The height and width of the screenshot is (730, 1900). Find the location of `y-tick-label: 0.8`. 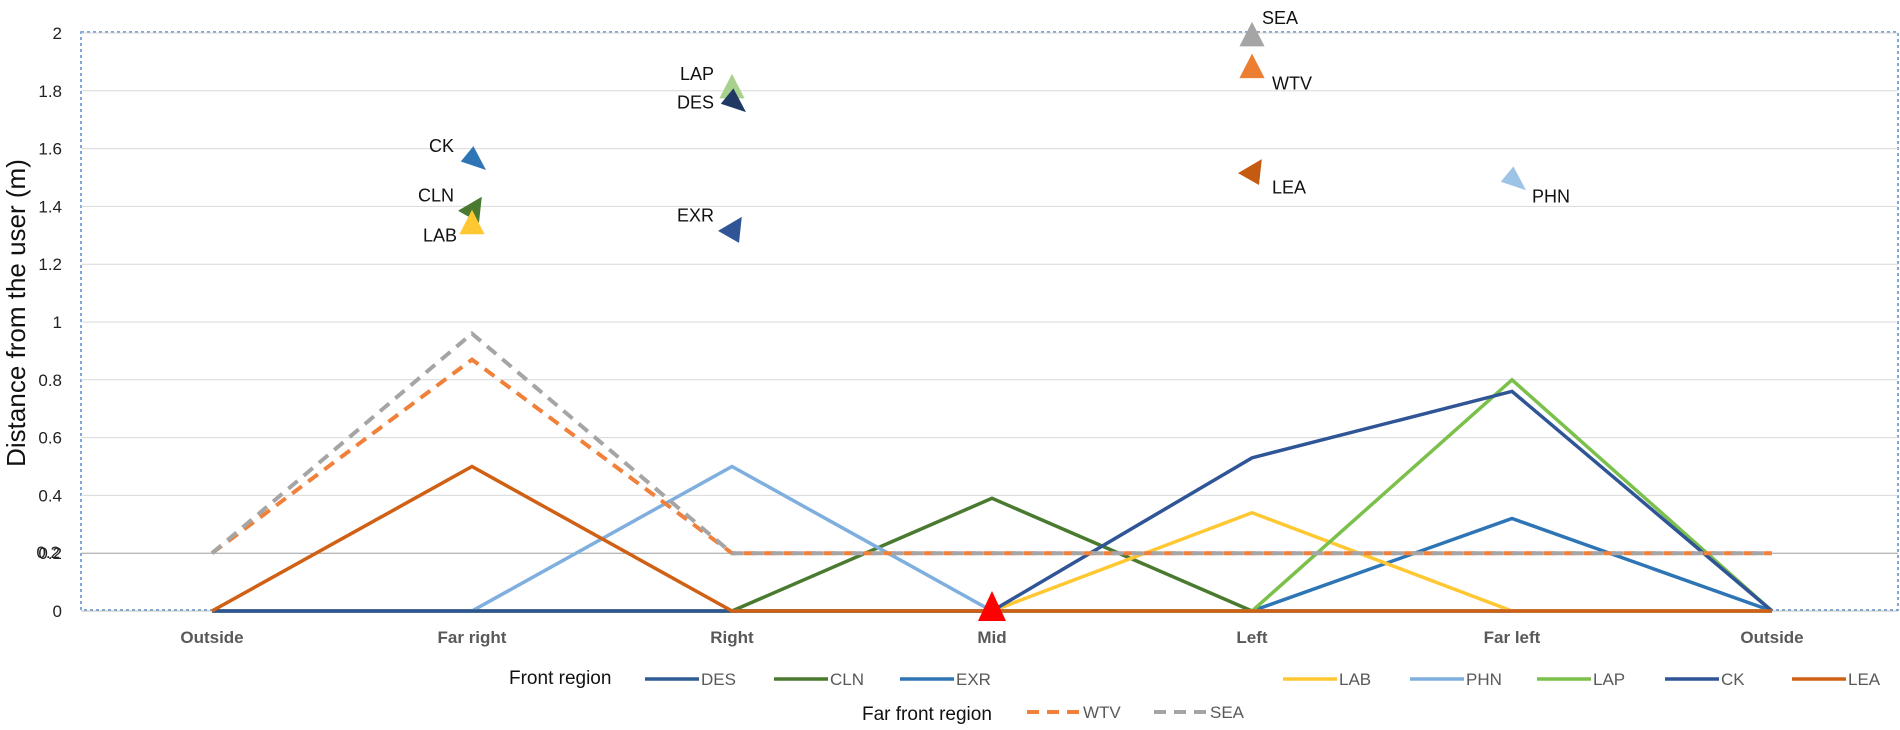

y-tick-label: 0.8 is located at coordinates (50, 380).